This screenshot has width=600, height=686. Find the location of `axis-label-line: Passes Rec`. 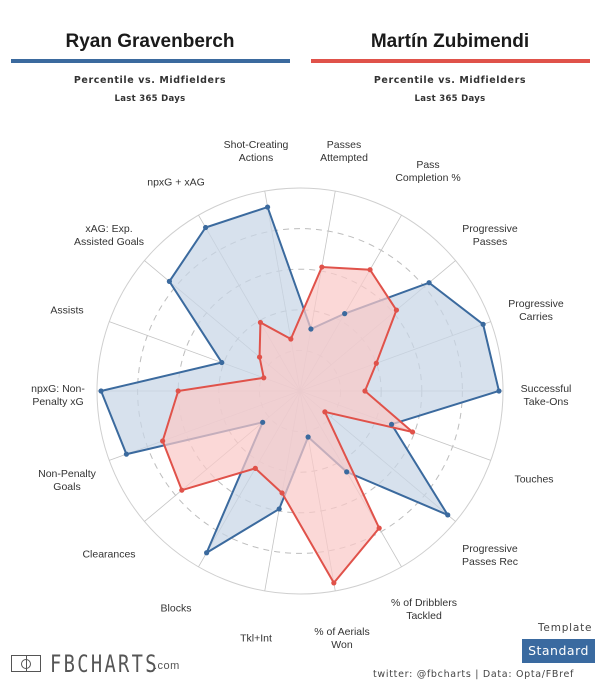

axis-label-line: Passes Rec is located at coordinates (490, 562).